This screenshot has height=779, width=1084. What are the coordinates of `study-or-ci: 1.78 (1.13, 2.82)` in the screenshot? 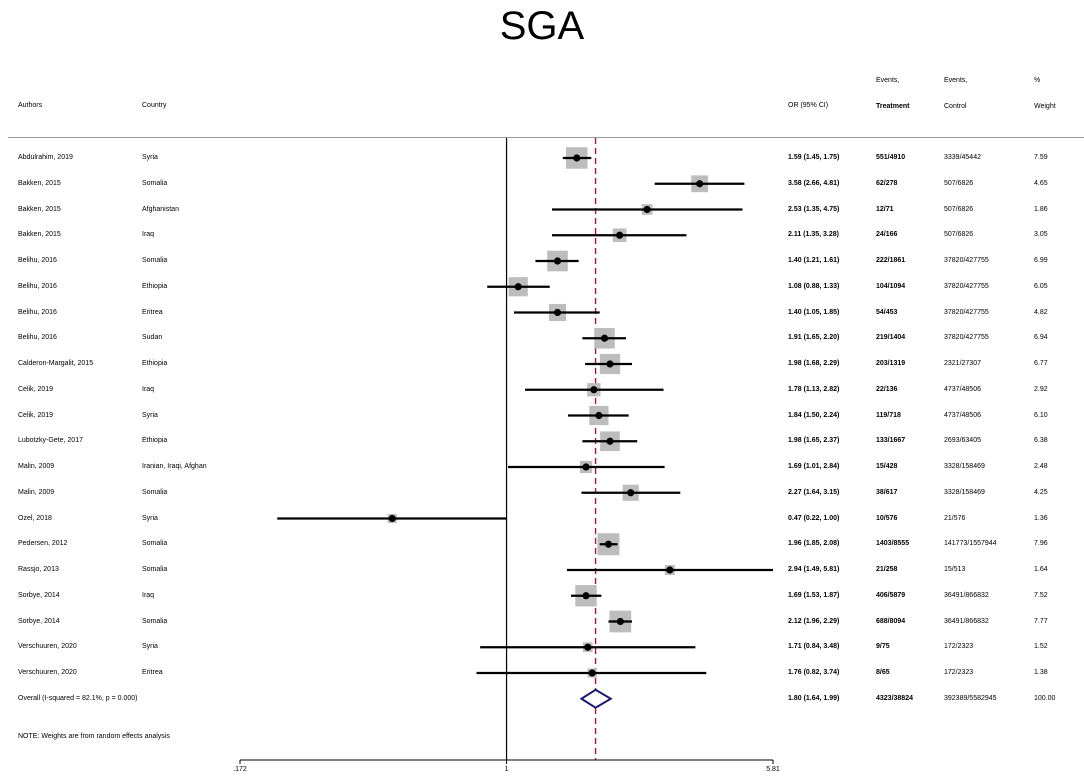 It's located at (814, 389).